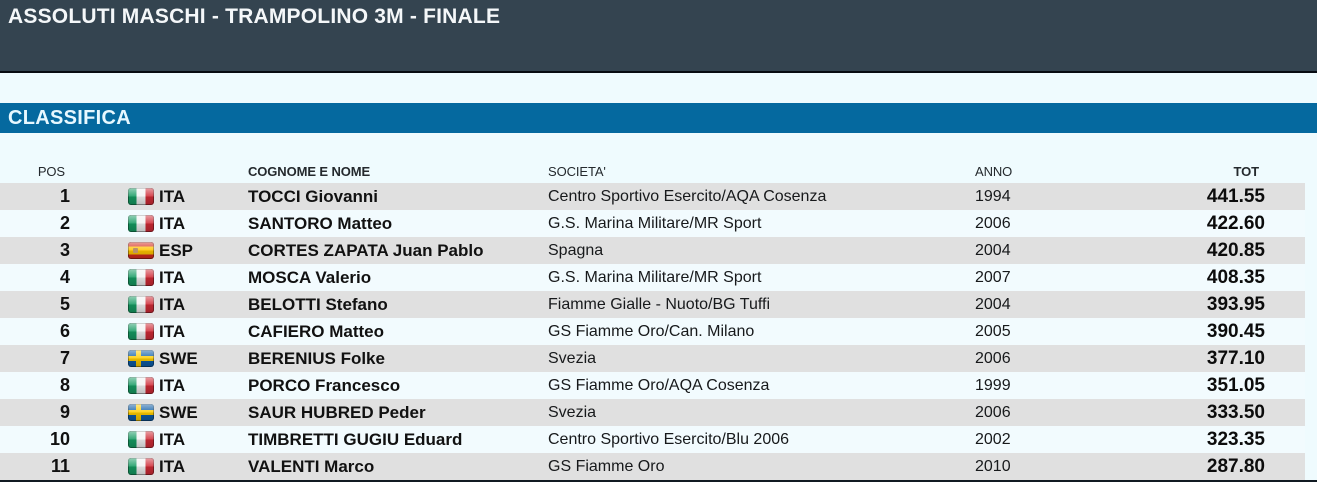 Image resolution: width=1317 pixels, height=484 pixels. Describe the element at coordinates (658, 118) in the screenshot. I see `section-header: CLASSIFICA` at that location.